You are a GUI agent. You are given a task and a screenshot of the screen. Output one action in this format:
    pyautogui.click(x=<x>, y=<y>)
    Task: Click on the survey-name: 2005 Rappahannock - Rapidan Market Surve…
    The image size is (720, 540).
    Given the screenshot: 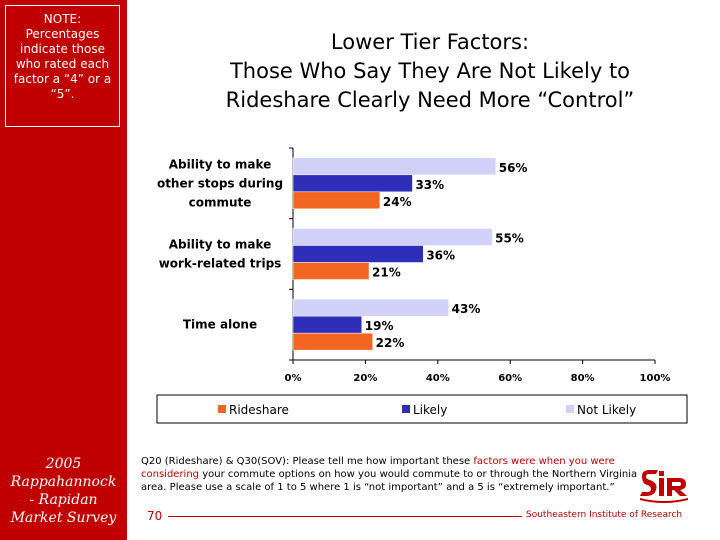 What is the action you would take?
    pyautogui.click(x=63, y=491)
    